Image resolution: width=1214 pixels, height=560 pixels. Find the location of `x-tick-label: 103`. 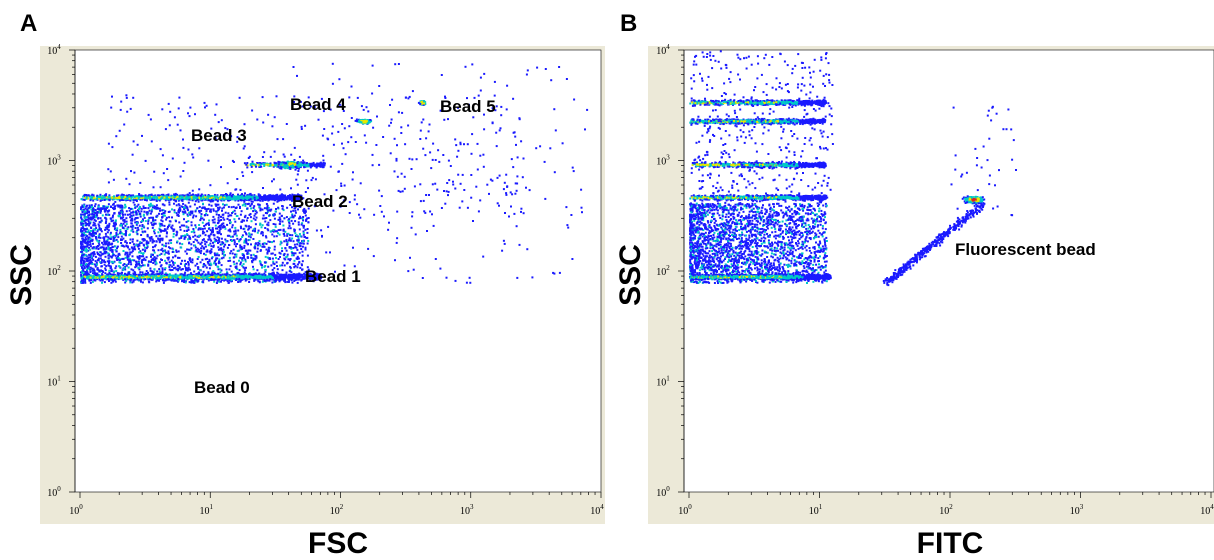

x-tick-label: 103 is located at coordinates (467, 510).